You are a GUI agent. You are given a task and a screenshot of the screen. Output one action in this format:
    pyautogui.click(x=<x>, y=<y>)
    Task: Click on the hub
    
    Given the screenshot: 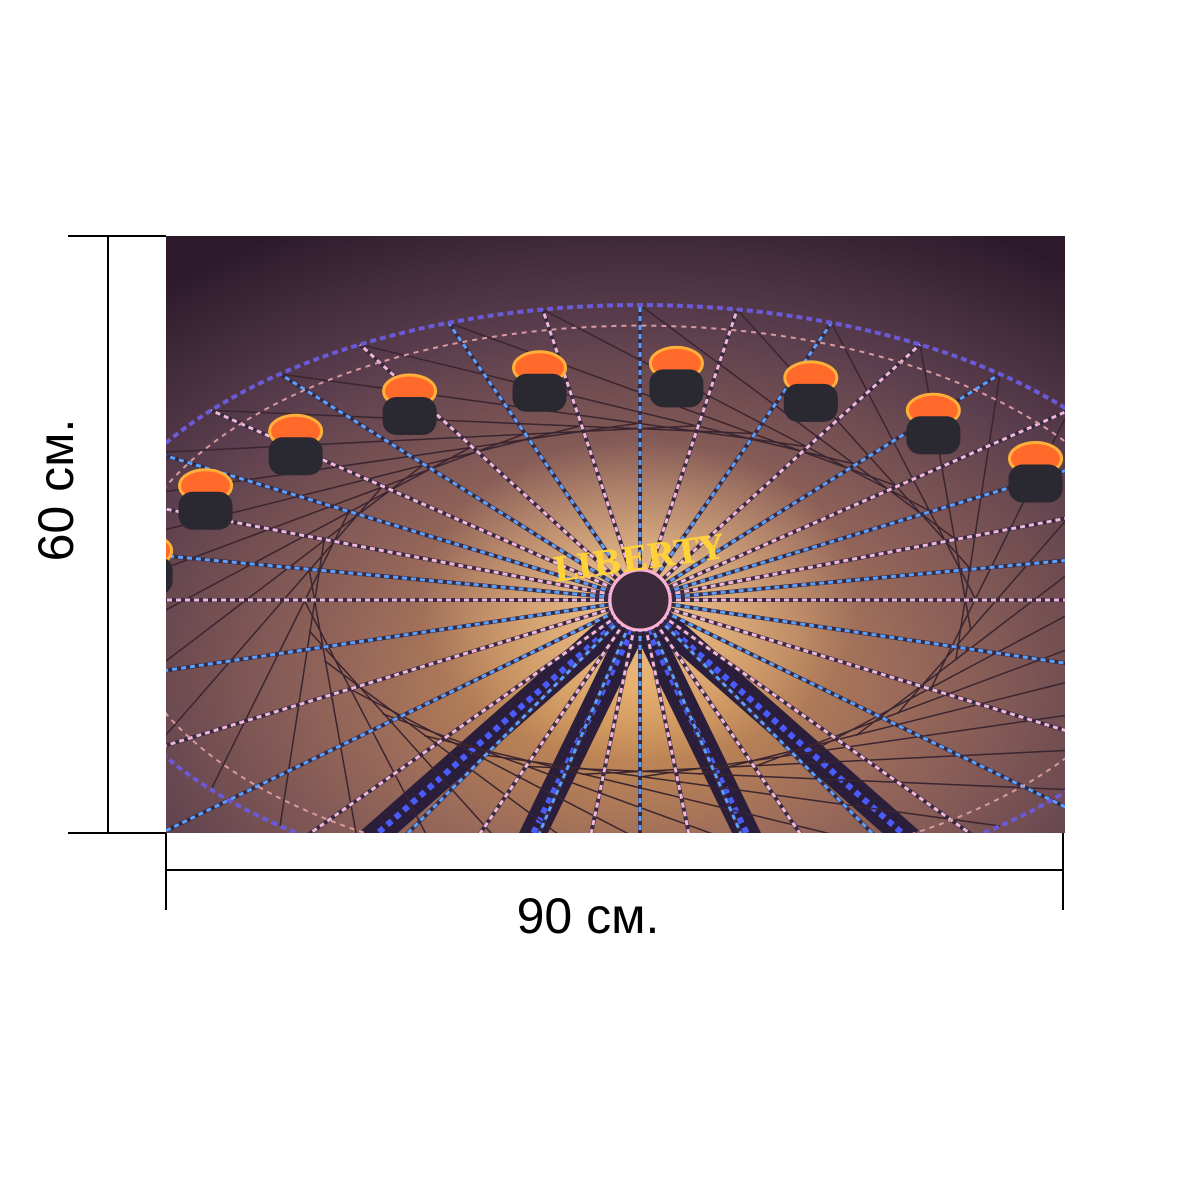 What is the action you would take?
    pyautogui.click(x=640, y=600)
    